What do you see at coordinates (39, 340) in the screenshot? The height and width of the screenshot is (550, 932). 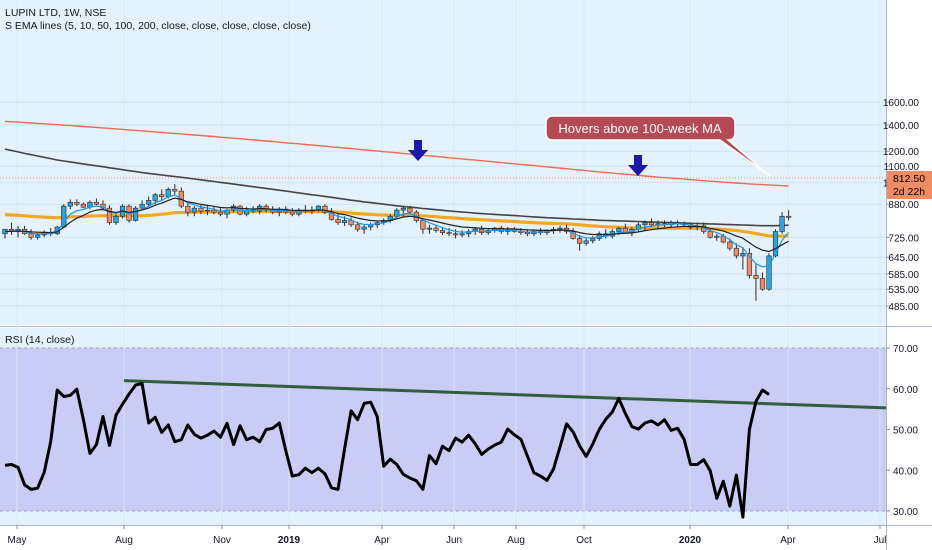 I see `rsi-title: RSI (14, close)` at bounding box center [39, 340].